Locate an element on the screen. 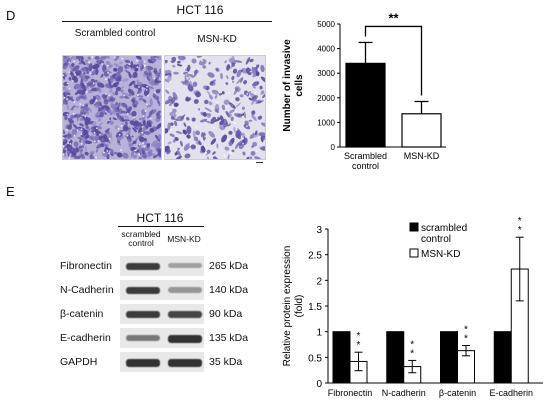  y-axis-label-line: (fold) is located at coordinates (299, 306).